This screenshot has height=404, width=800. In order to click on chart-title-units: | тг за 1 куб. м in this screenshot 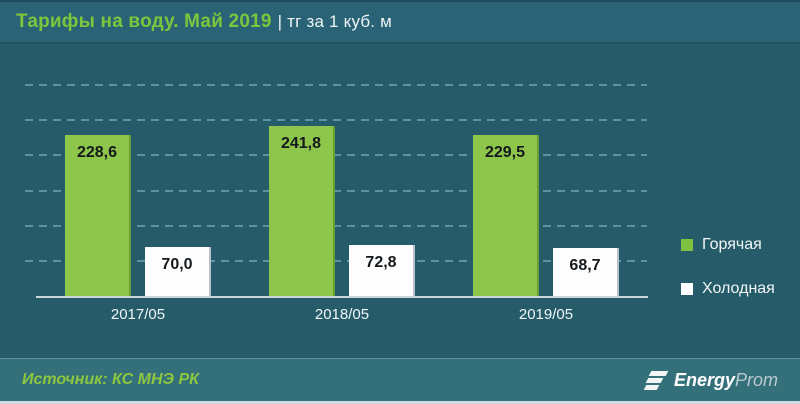, I will do `click(335, 21)`.